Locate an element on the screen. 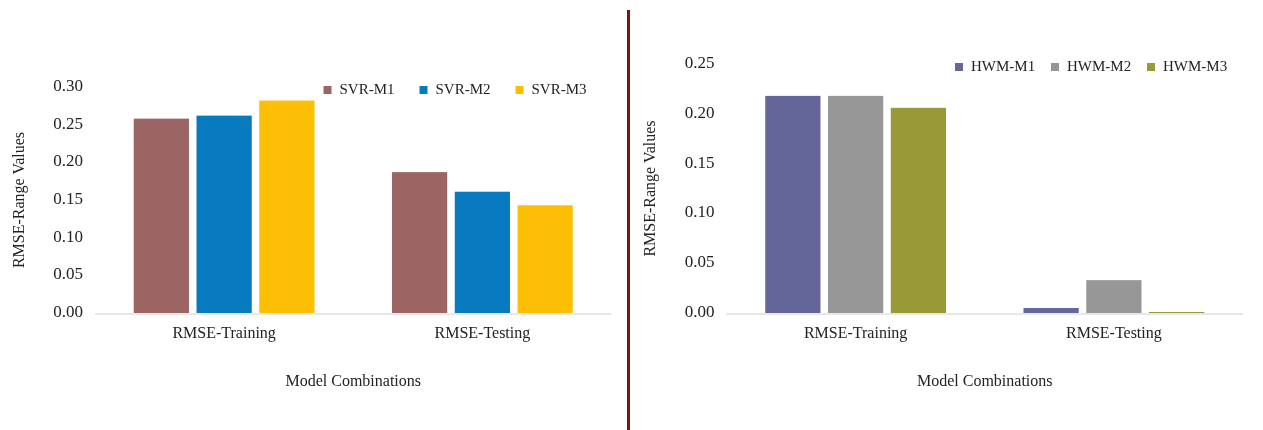 Image resolution: width=1263 pixels, height=430 pixels. legend-label: SVR-M2 is located at coordinates (463, 89).